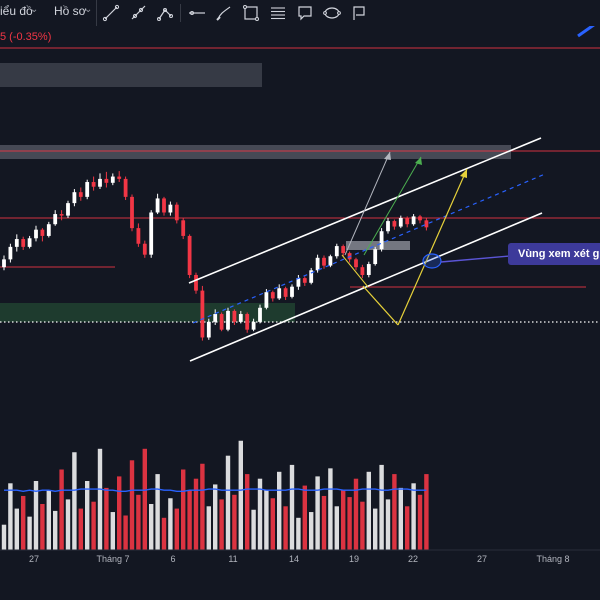  I want to click on parallel-channel-icon, so click(277, 13).